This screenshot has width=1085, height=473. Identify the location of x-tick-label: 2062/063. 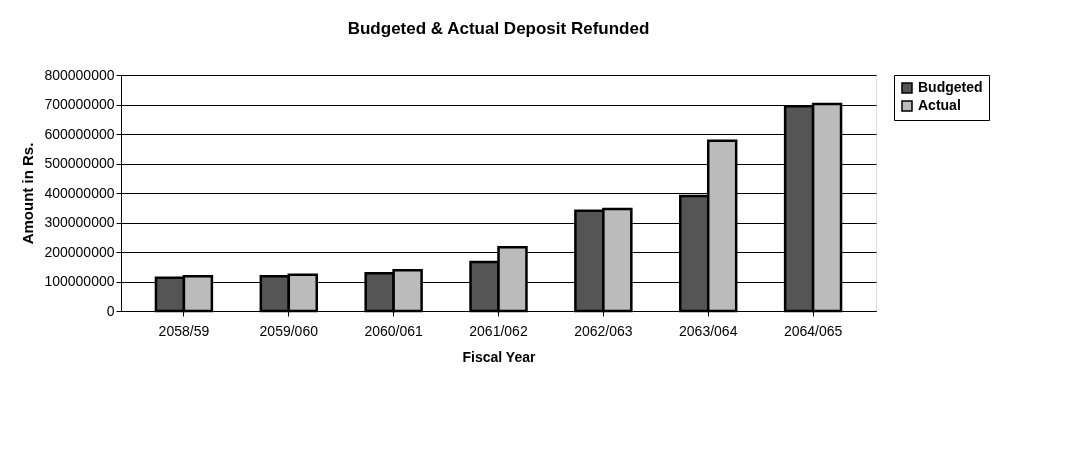
(603, 330).